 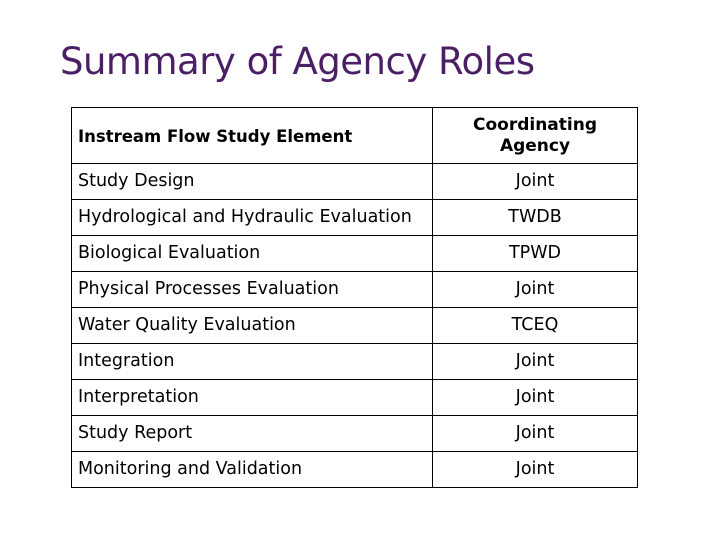 I want to click on table-row: Physical Processes Evaluation Joint, so click(x=354, y=289).